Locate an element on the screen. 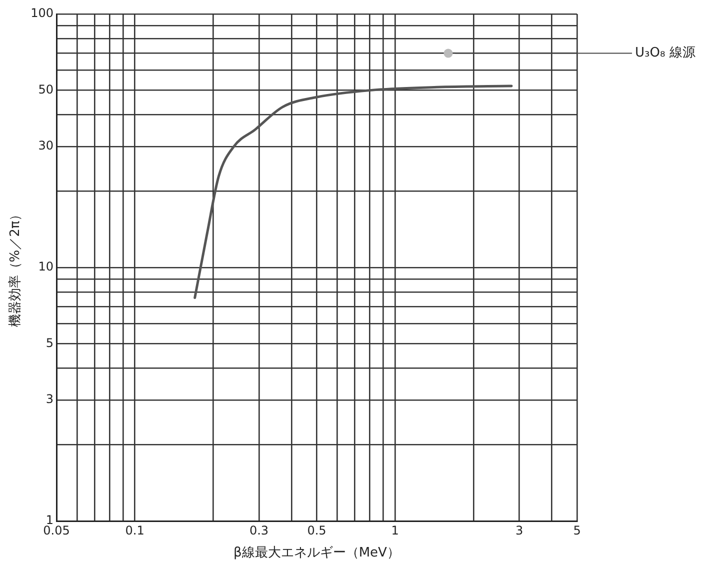  y-tick-label: 5 is located at coordinates (50, 343).